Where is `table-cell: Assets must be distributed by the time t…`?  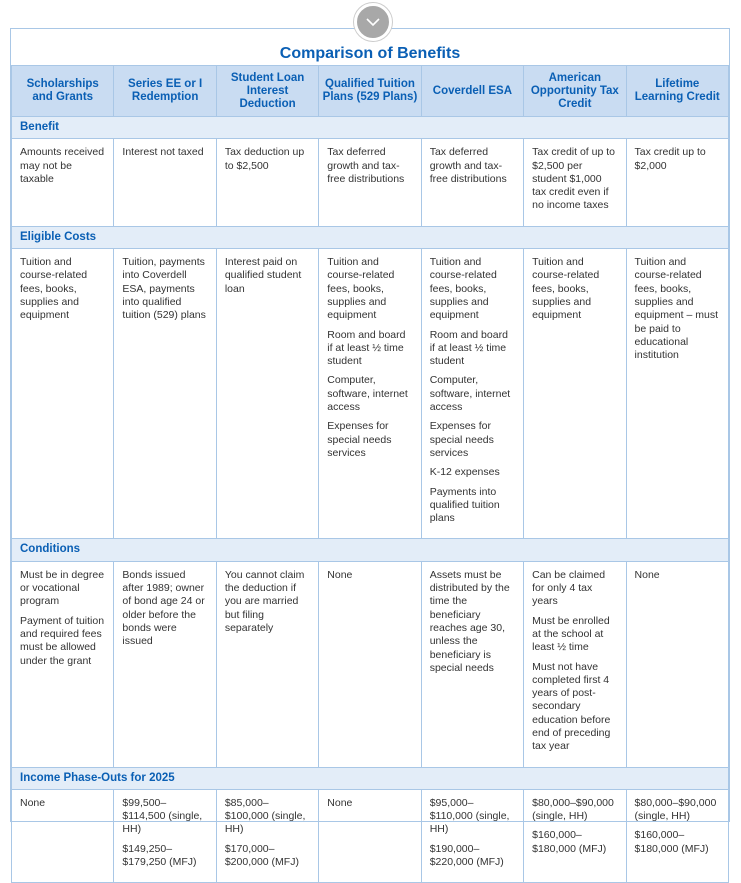
table-cell: Assets must be distributed by the time t… is located at coordinates (472, 664).